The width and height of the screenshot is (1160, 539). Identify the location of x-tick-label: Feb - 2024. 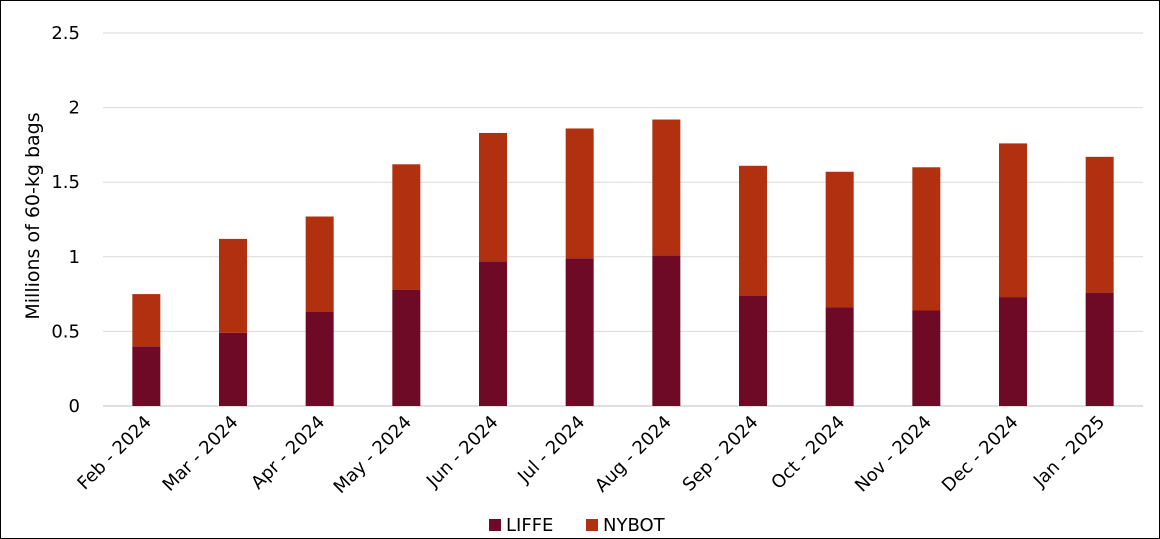
(114, 453).